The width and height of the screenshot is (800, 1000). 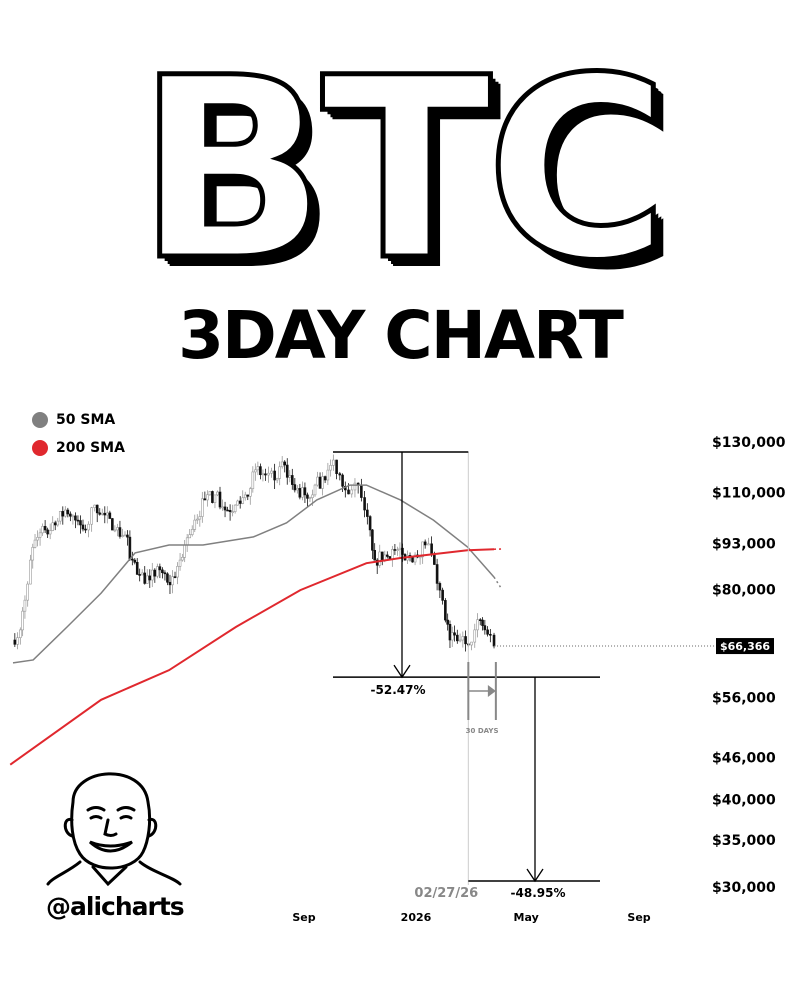 I want to click on legend-swatch-sma50, so click(x=40, y=420).